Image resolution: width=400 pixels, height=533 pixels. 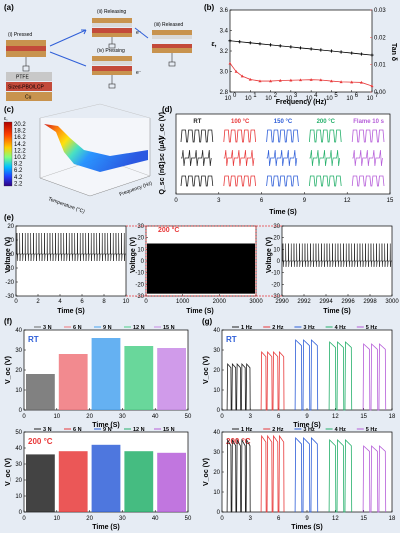 What do you see at coordinates (20, 132) in the screenshot?
I see `c-colorbar-tick: 18.2` at bounding box center [20, 132].